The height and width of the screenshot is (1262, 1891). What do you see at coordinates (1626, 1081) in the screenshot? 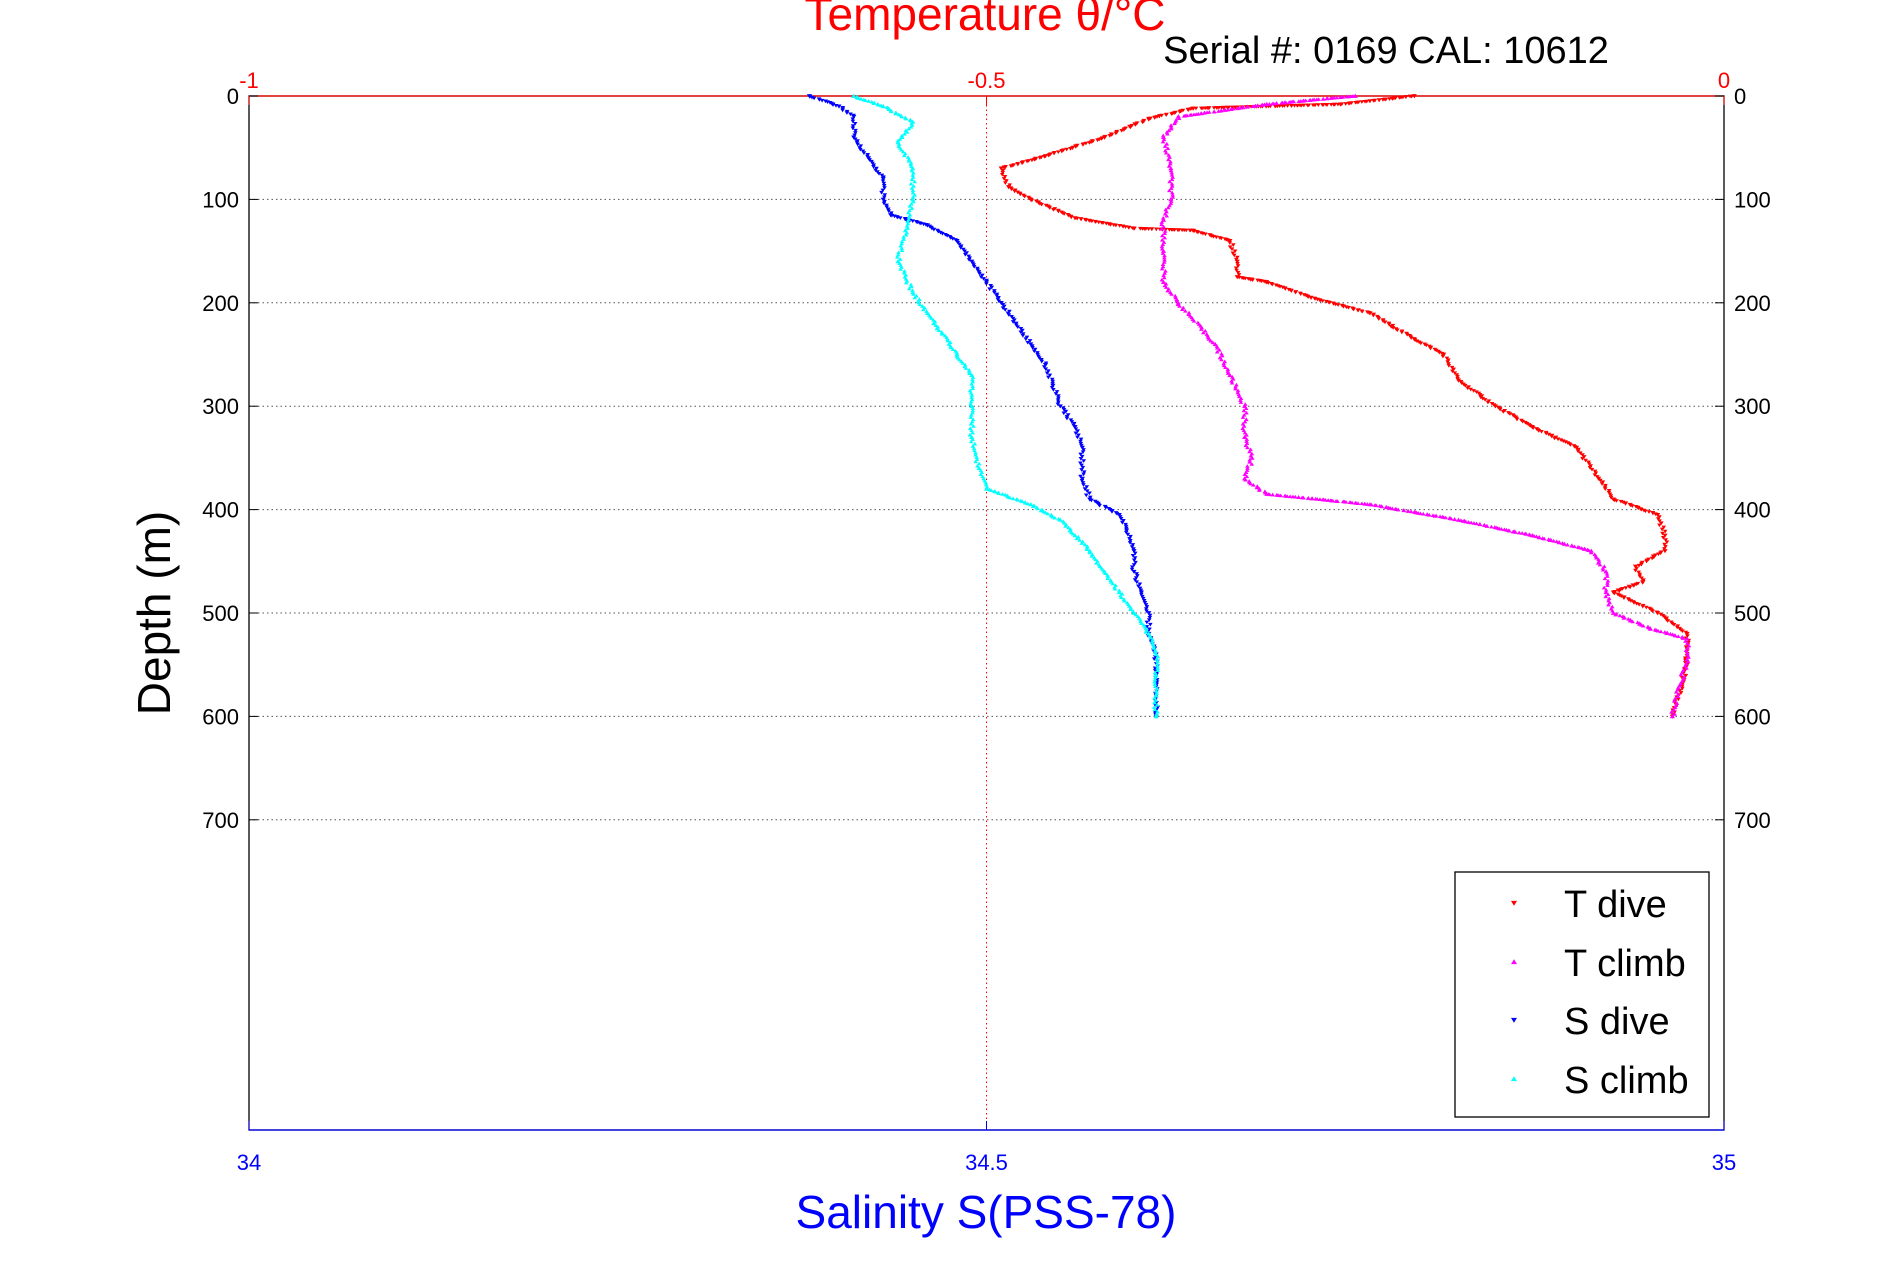
I see `legend-entry-label: S climb` at bounding box center [1626, 1081].